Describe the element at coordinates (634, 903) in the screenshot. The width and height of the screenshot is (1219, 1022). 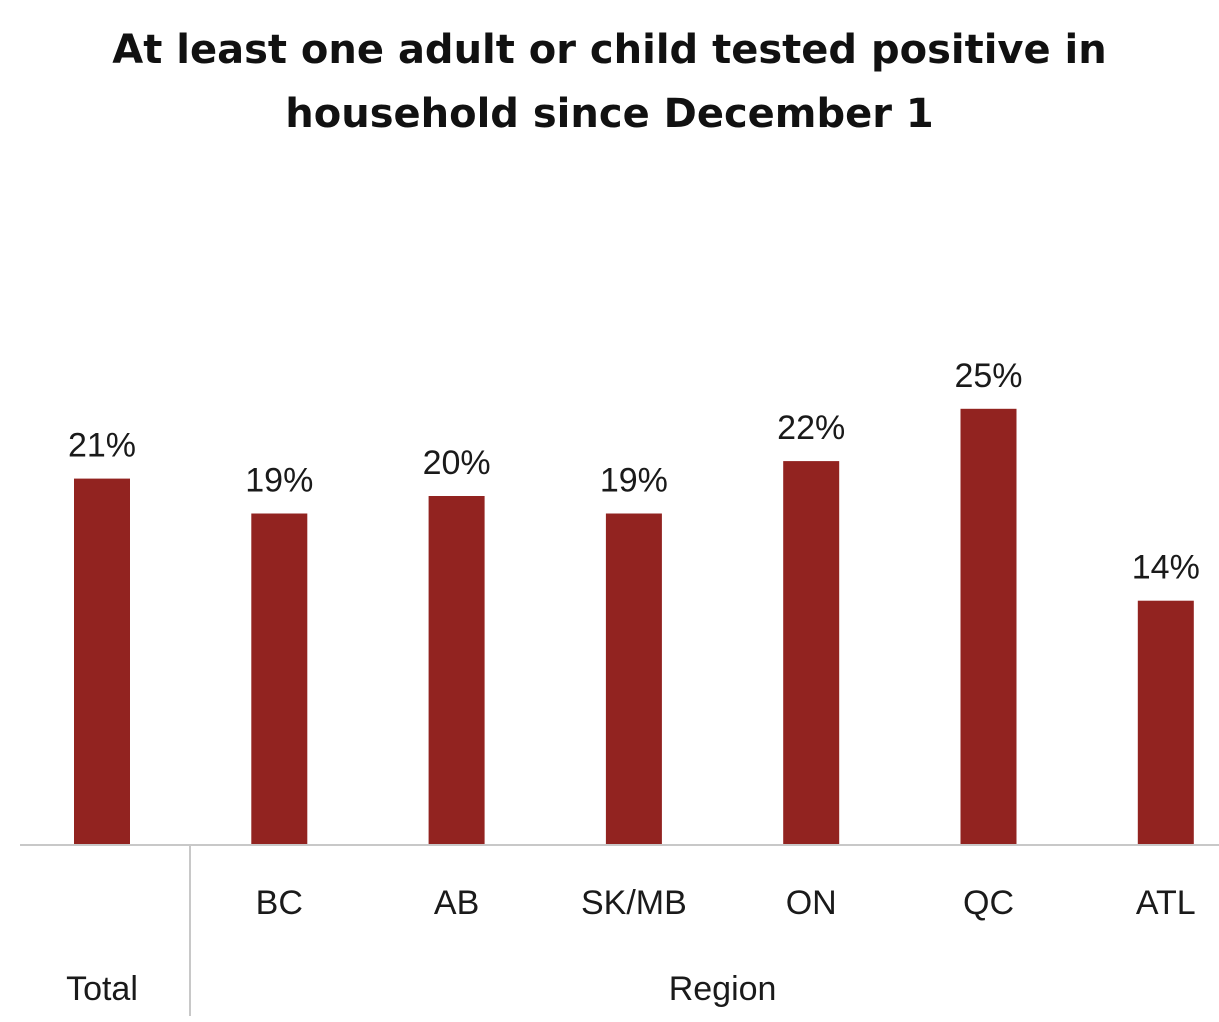
I see `category-label: SK/MB` at that location.